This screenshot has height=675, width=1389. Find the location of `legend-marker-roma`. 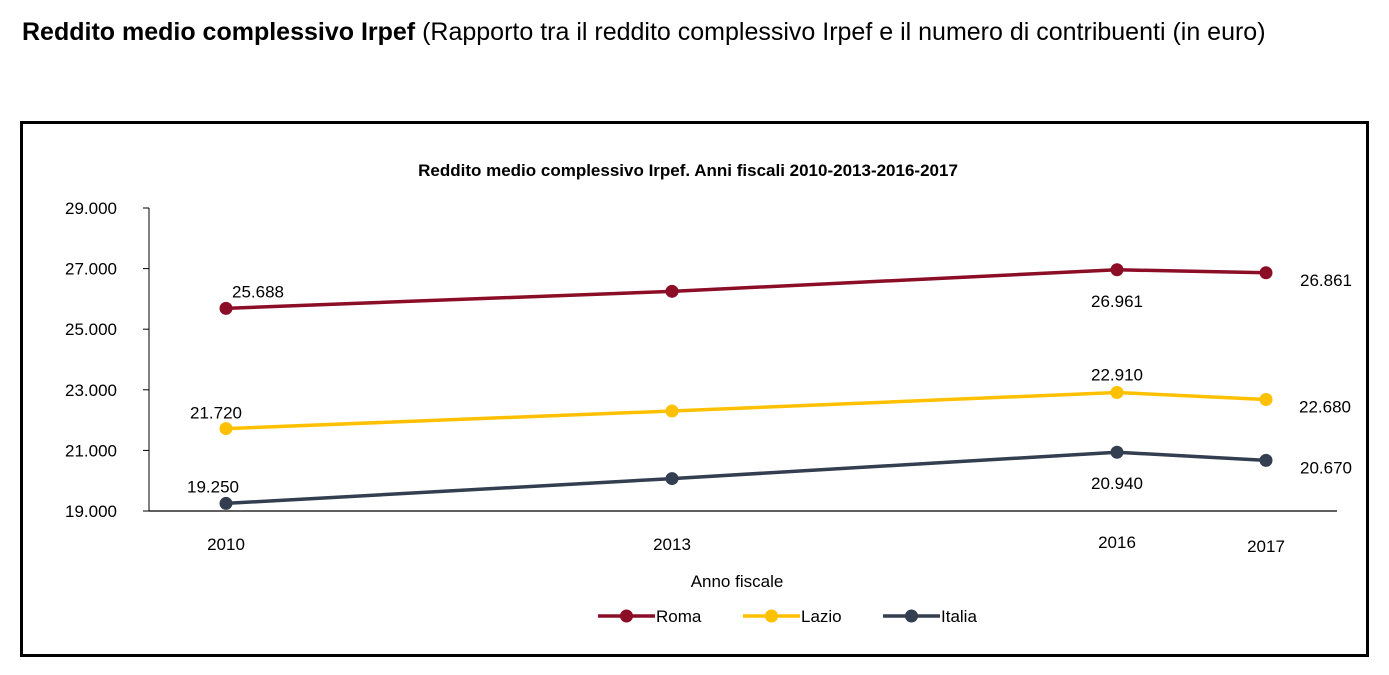

legend-marker-roma is located at coordinates (626, 616).